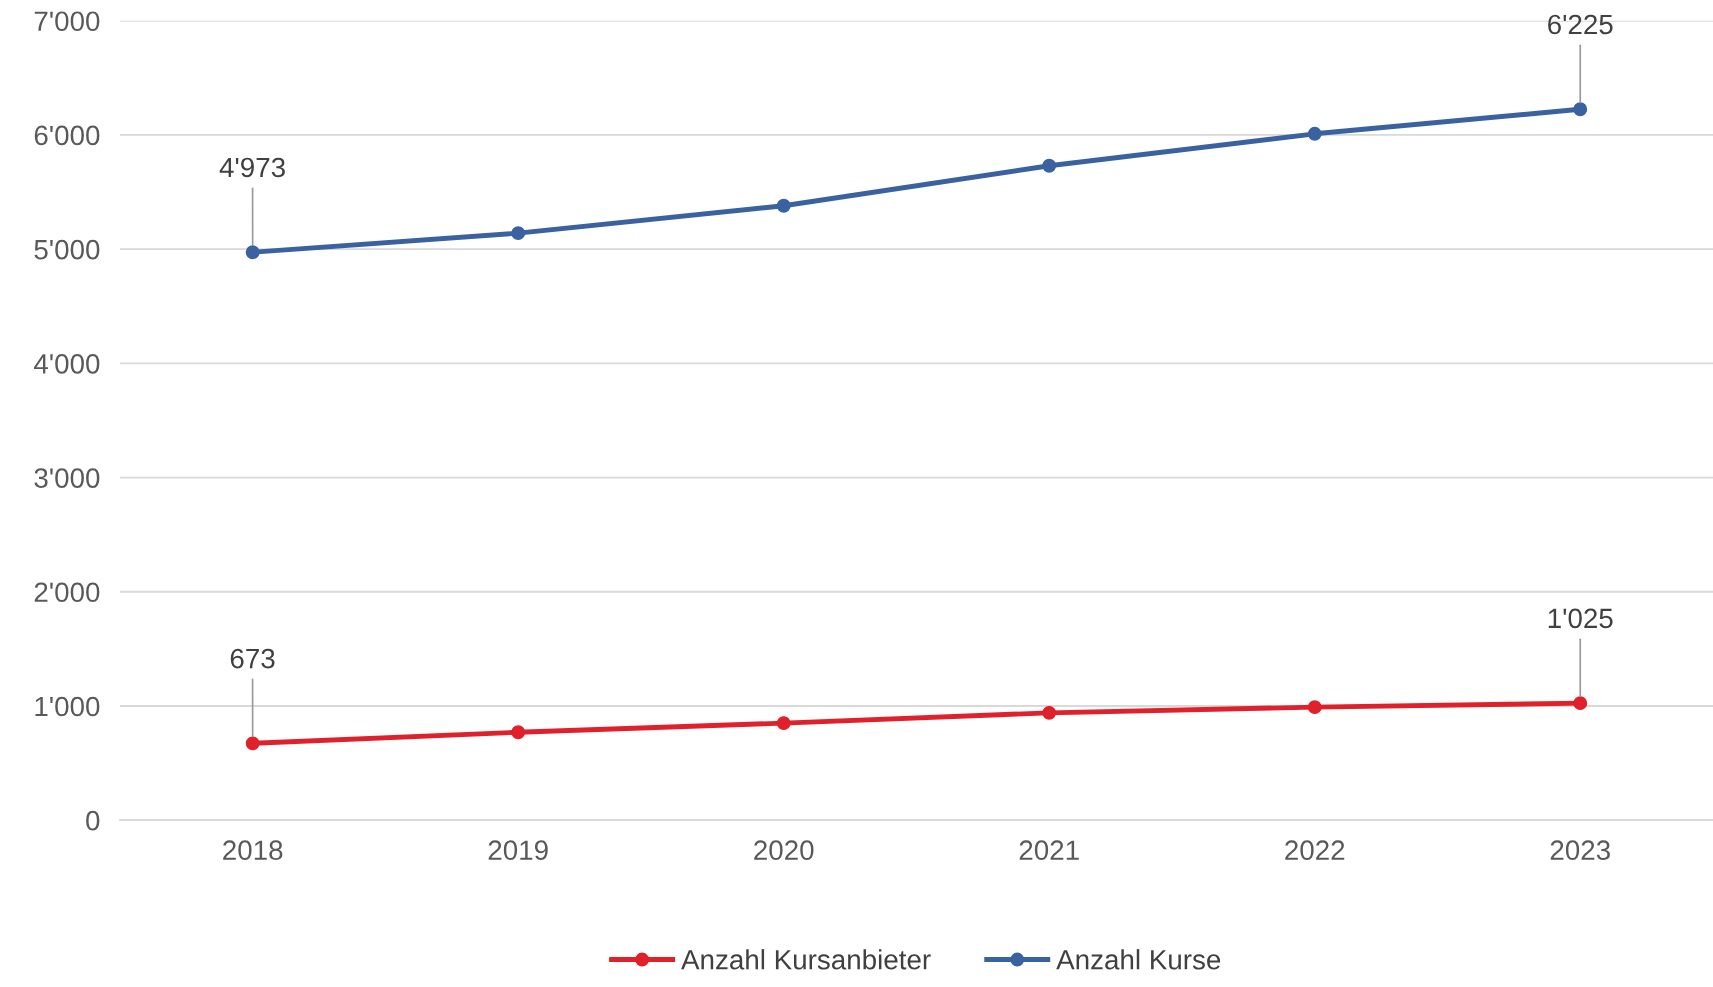 The height and width of the screenshot is (987, 1713). Describe the element at coordinates (252, 167) in the screenshot. I see `data-label: 4'973` at that location.